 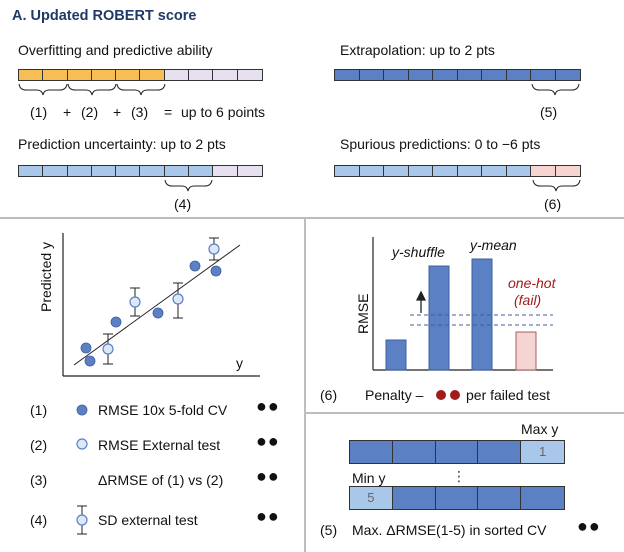 I want to click on onehot-label: one-hot, so click(x=532, y=283).